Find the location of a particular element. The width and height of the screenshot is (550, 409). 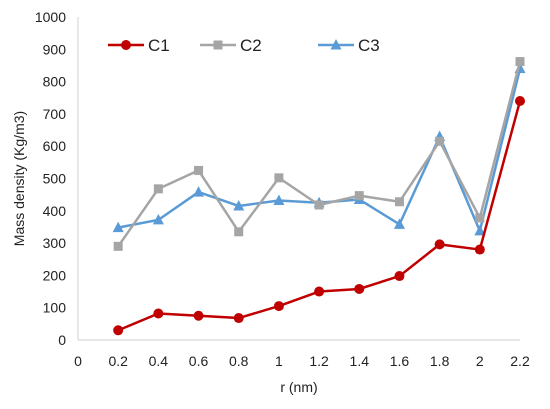

x-tick-label: 1.8 is located at coordinates (440, 361).